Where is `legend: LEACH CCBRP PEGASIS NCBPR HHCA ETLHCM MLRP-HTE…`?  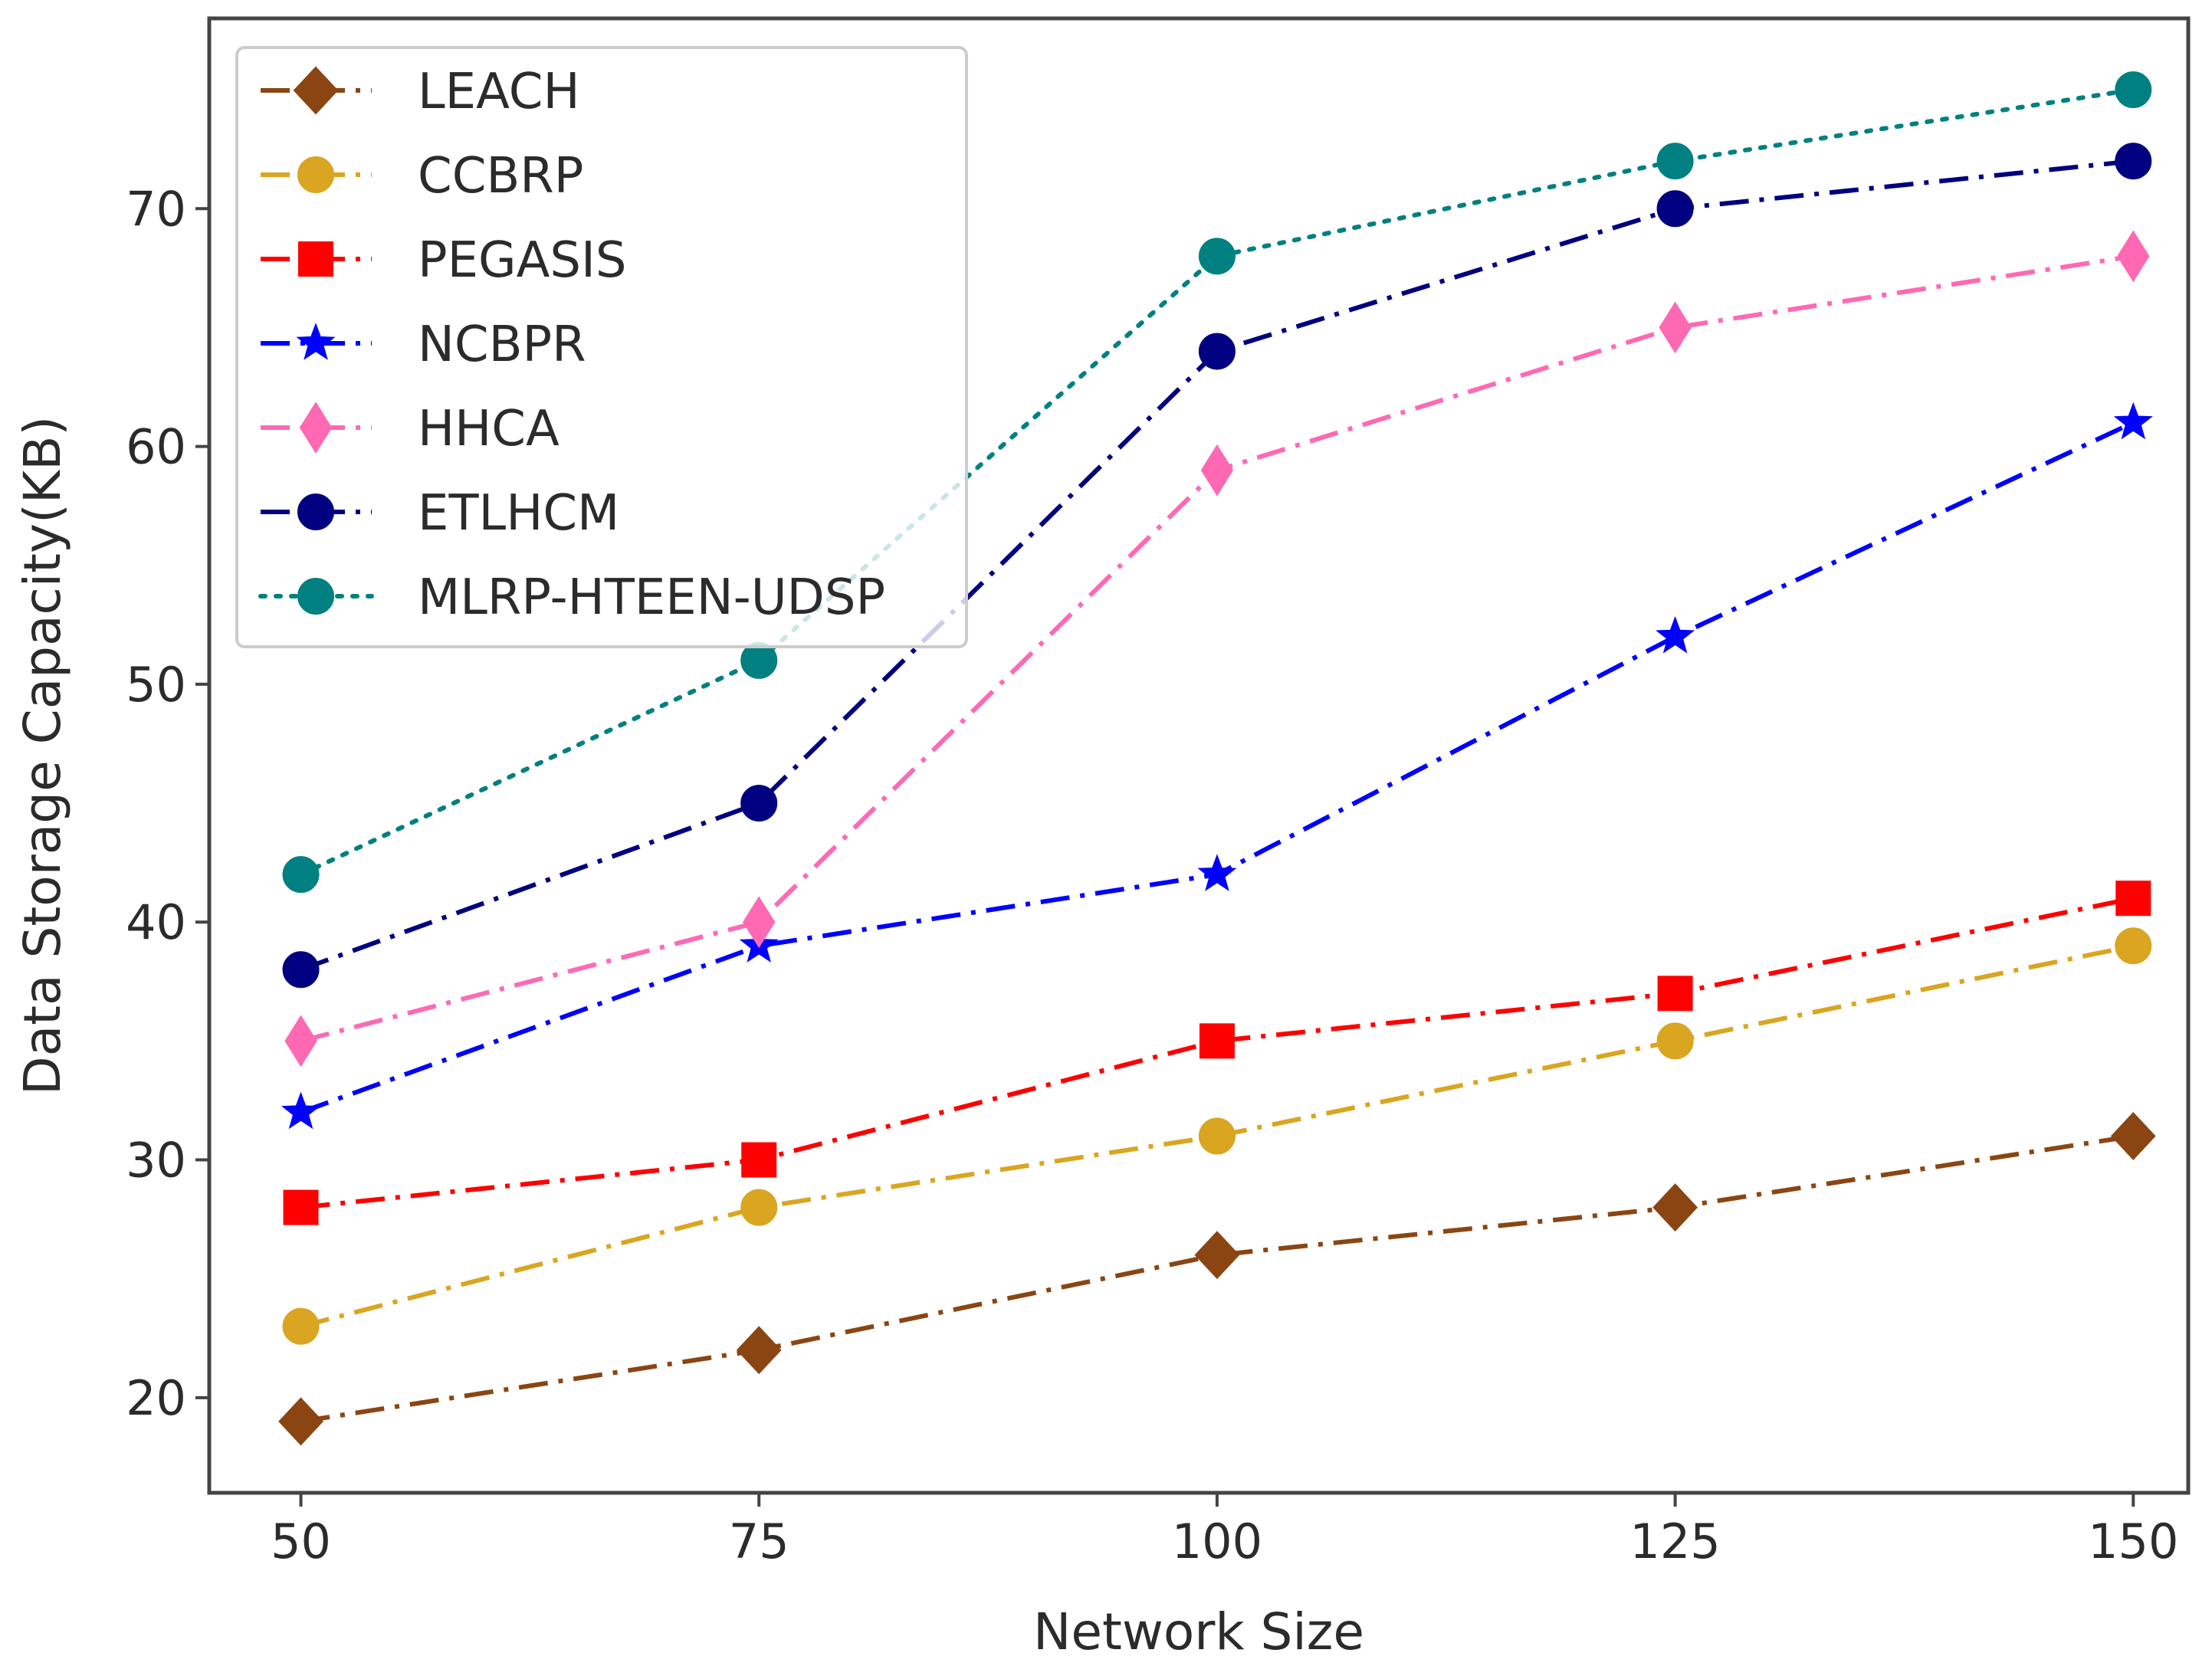 legend: LEACH CCBRP PEGASIS NCBPR HHCA ETLHCM MLRP-HTE… is located at coordinates (601, 347).